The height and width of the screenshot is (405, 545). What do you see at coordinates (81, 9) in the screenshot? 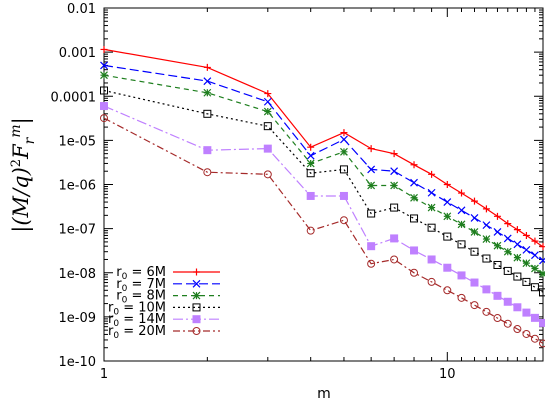
I see `y-tick-label: 0.01` at bounding box center [81, 9].